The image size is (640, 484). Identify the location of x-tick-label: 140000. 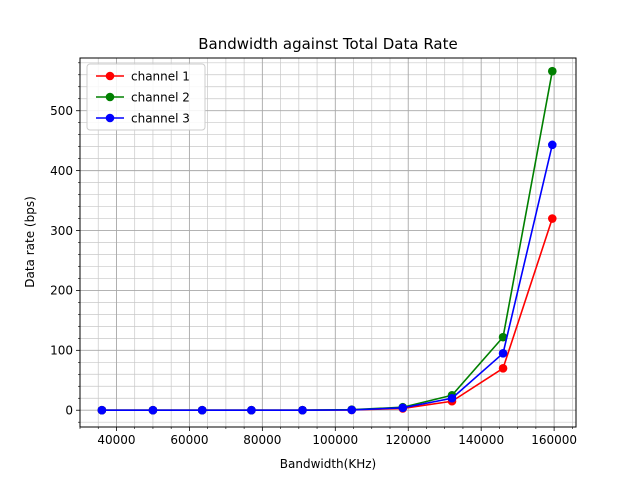
(481, 440).